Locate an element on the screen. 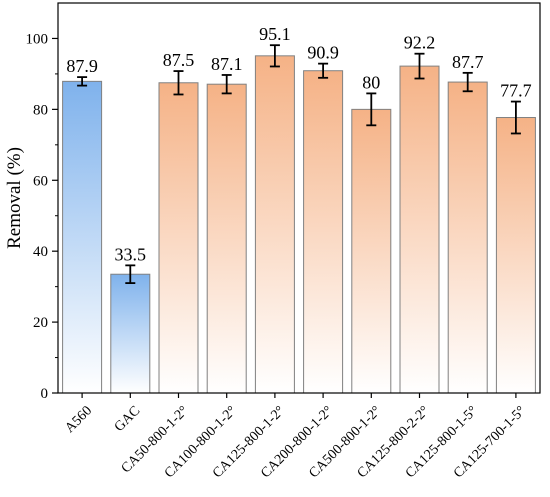 The height and width of the screenshot is (497, 550). y-tick-label-4: 80 is located at coordinates (40, 110).